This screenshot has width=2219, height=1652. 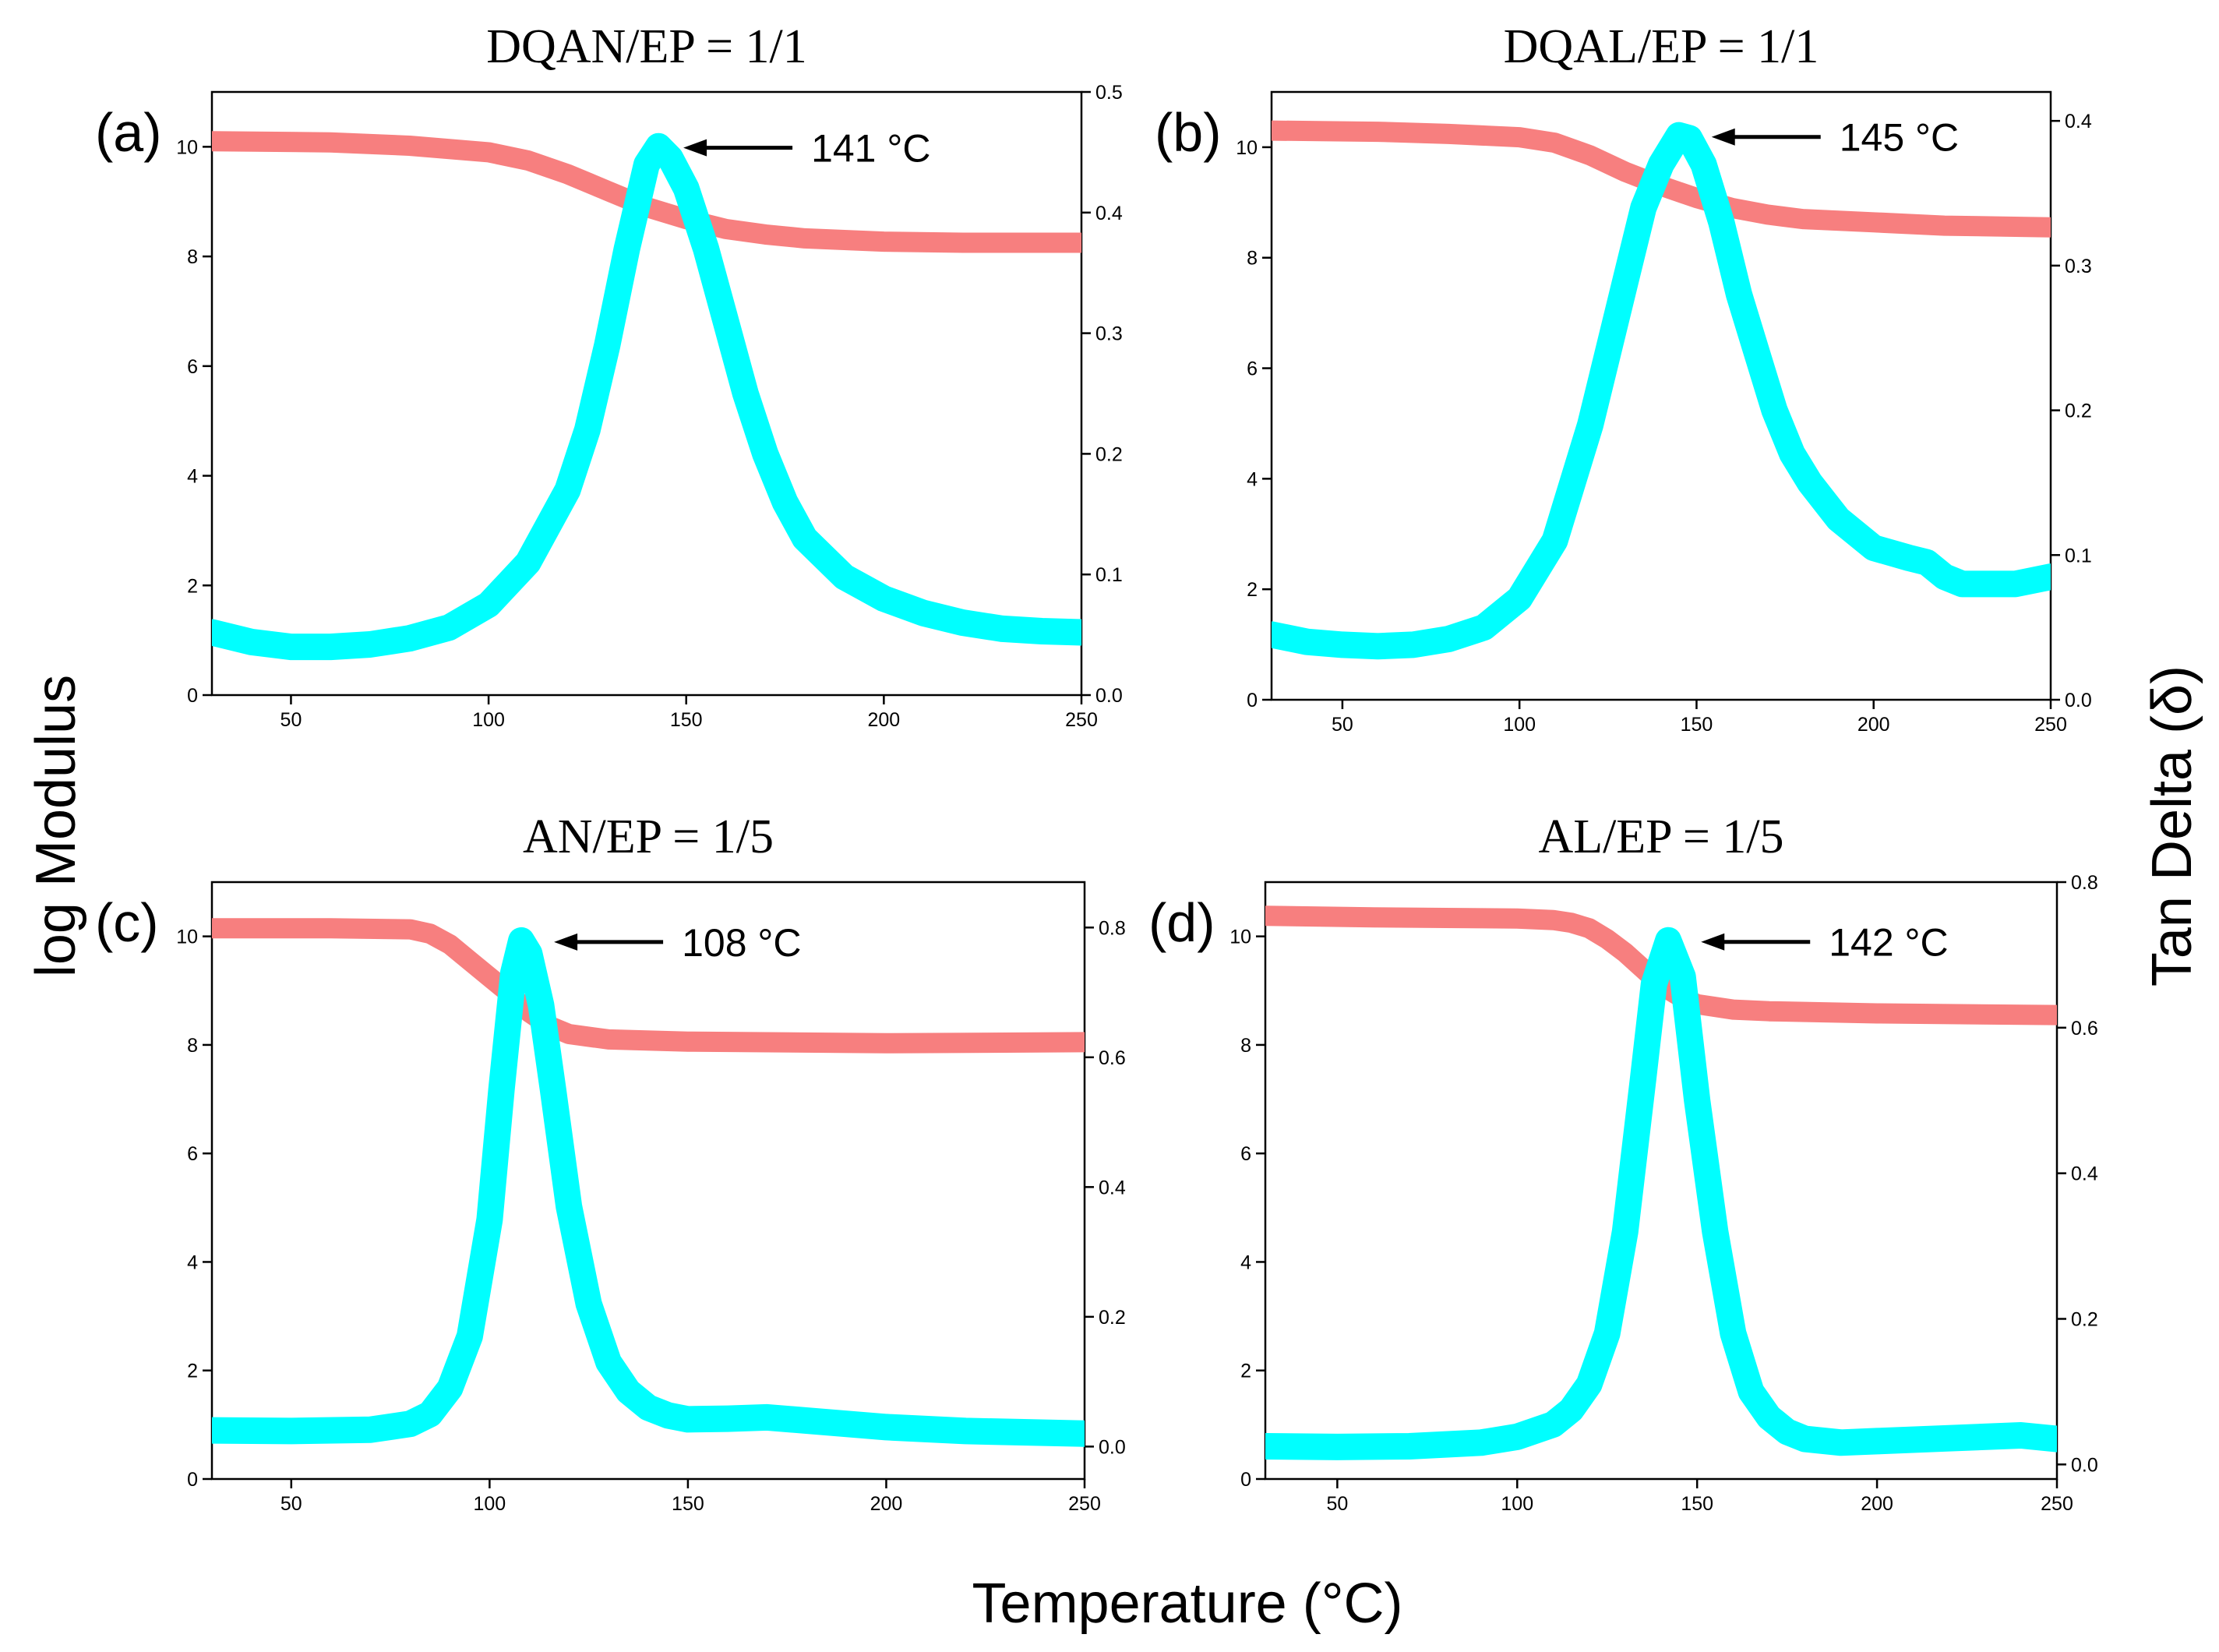 I want to click on panel-title: AN/EP = 1/5, so click(x=648, y=837).